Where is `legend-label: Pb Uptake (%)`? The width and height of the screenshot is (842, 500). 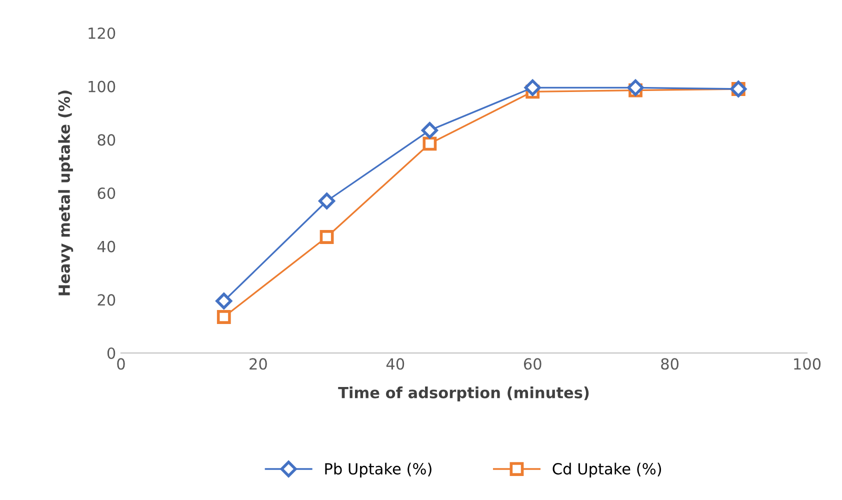 legend-label: Pb Uptake (%) is located at coordinates (378, 470).